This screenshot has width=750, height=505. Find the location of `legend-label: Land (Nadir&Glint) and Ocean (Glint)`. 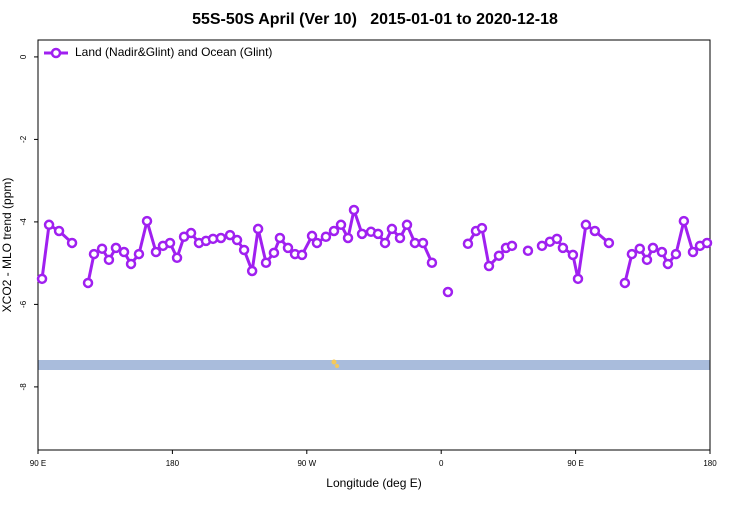

legend-label: Land (Nadir&Glint) and Ocean (Glint) is located at coordinates (173, 52).